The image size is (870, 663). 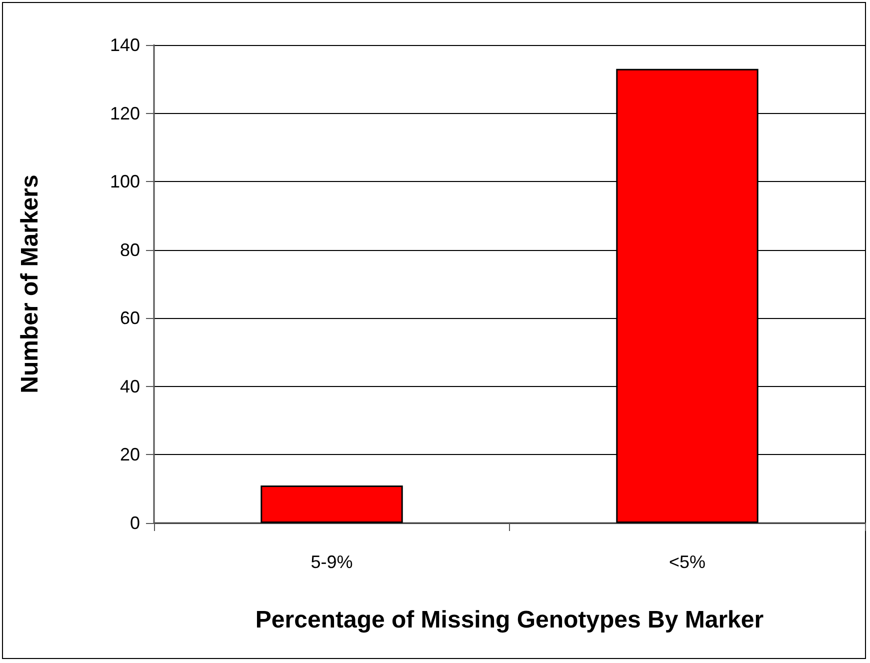 What do you see at coordinates (125, 113) in the screenshot?
I see `y-tick-label: 120` at bounding box center [125, 113].